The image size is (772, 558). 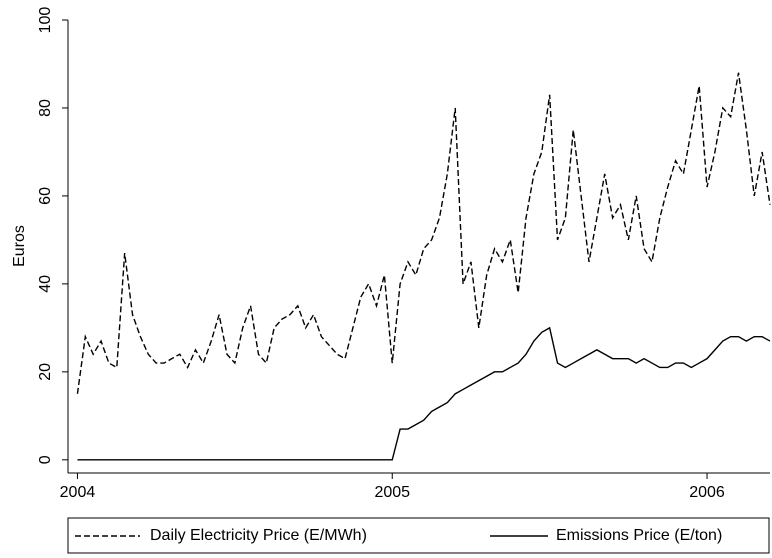 I want to click on y-axis-title: Euros, so click(x=19, y=246).